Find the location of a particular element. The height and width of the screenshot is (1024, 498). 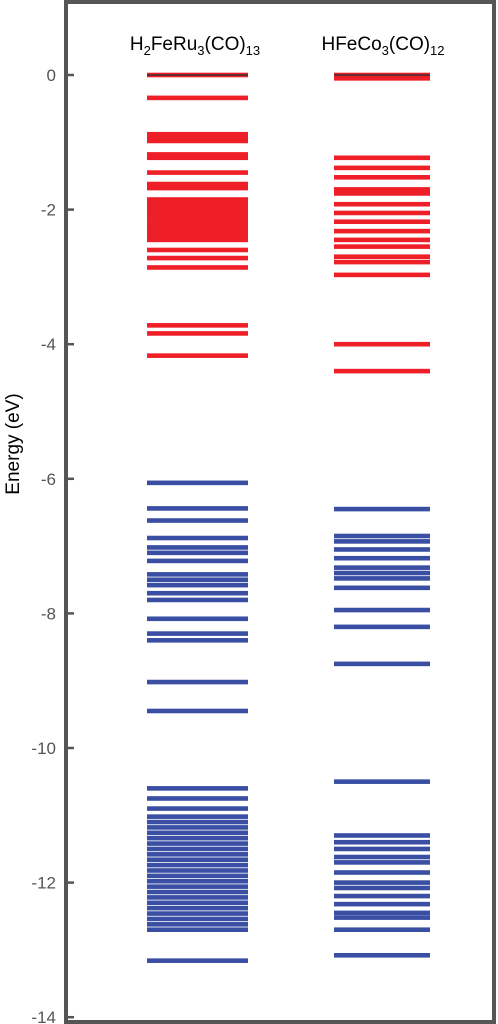

column-titles: H2FeRu3(CO)13 HFeCo3(CO)12 is located at coordinates (287, 46).